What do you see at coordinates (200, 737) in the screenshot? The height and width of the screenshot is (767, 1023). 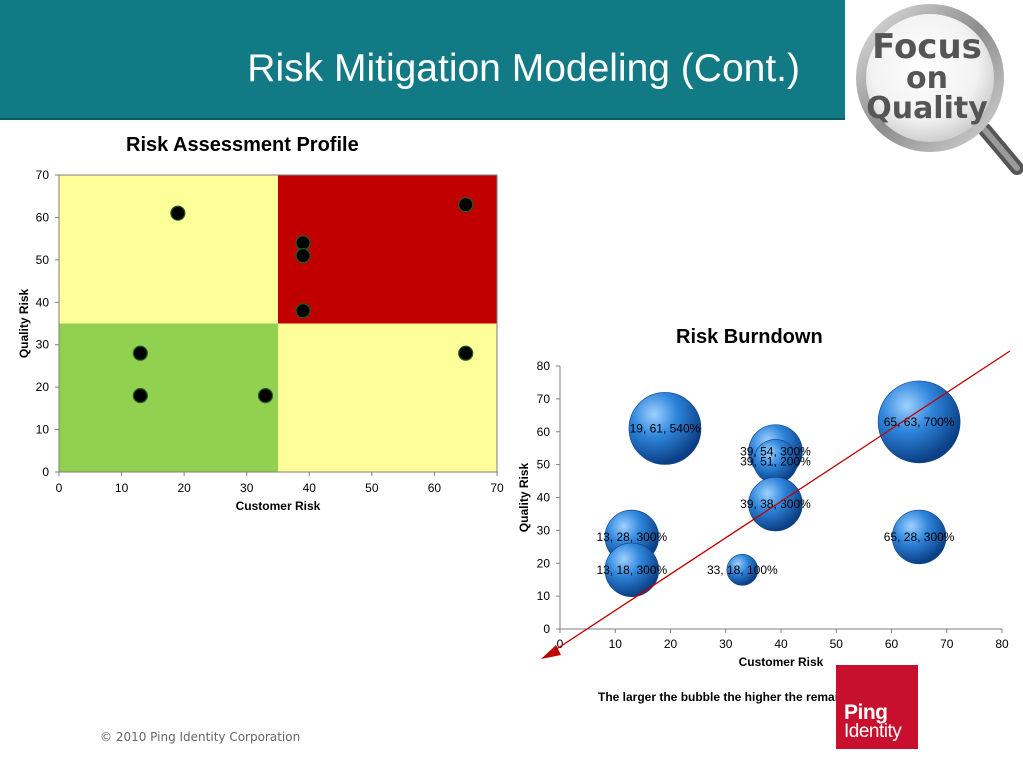 I see `copyright-text: © 2010 Ping Identity Corporation` at bounding box center [200, 737].